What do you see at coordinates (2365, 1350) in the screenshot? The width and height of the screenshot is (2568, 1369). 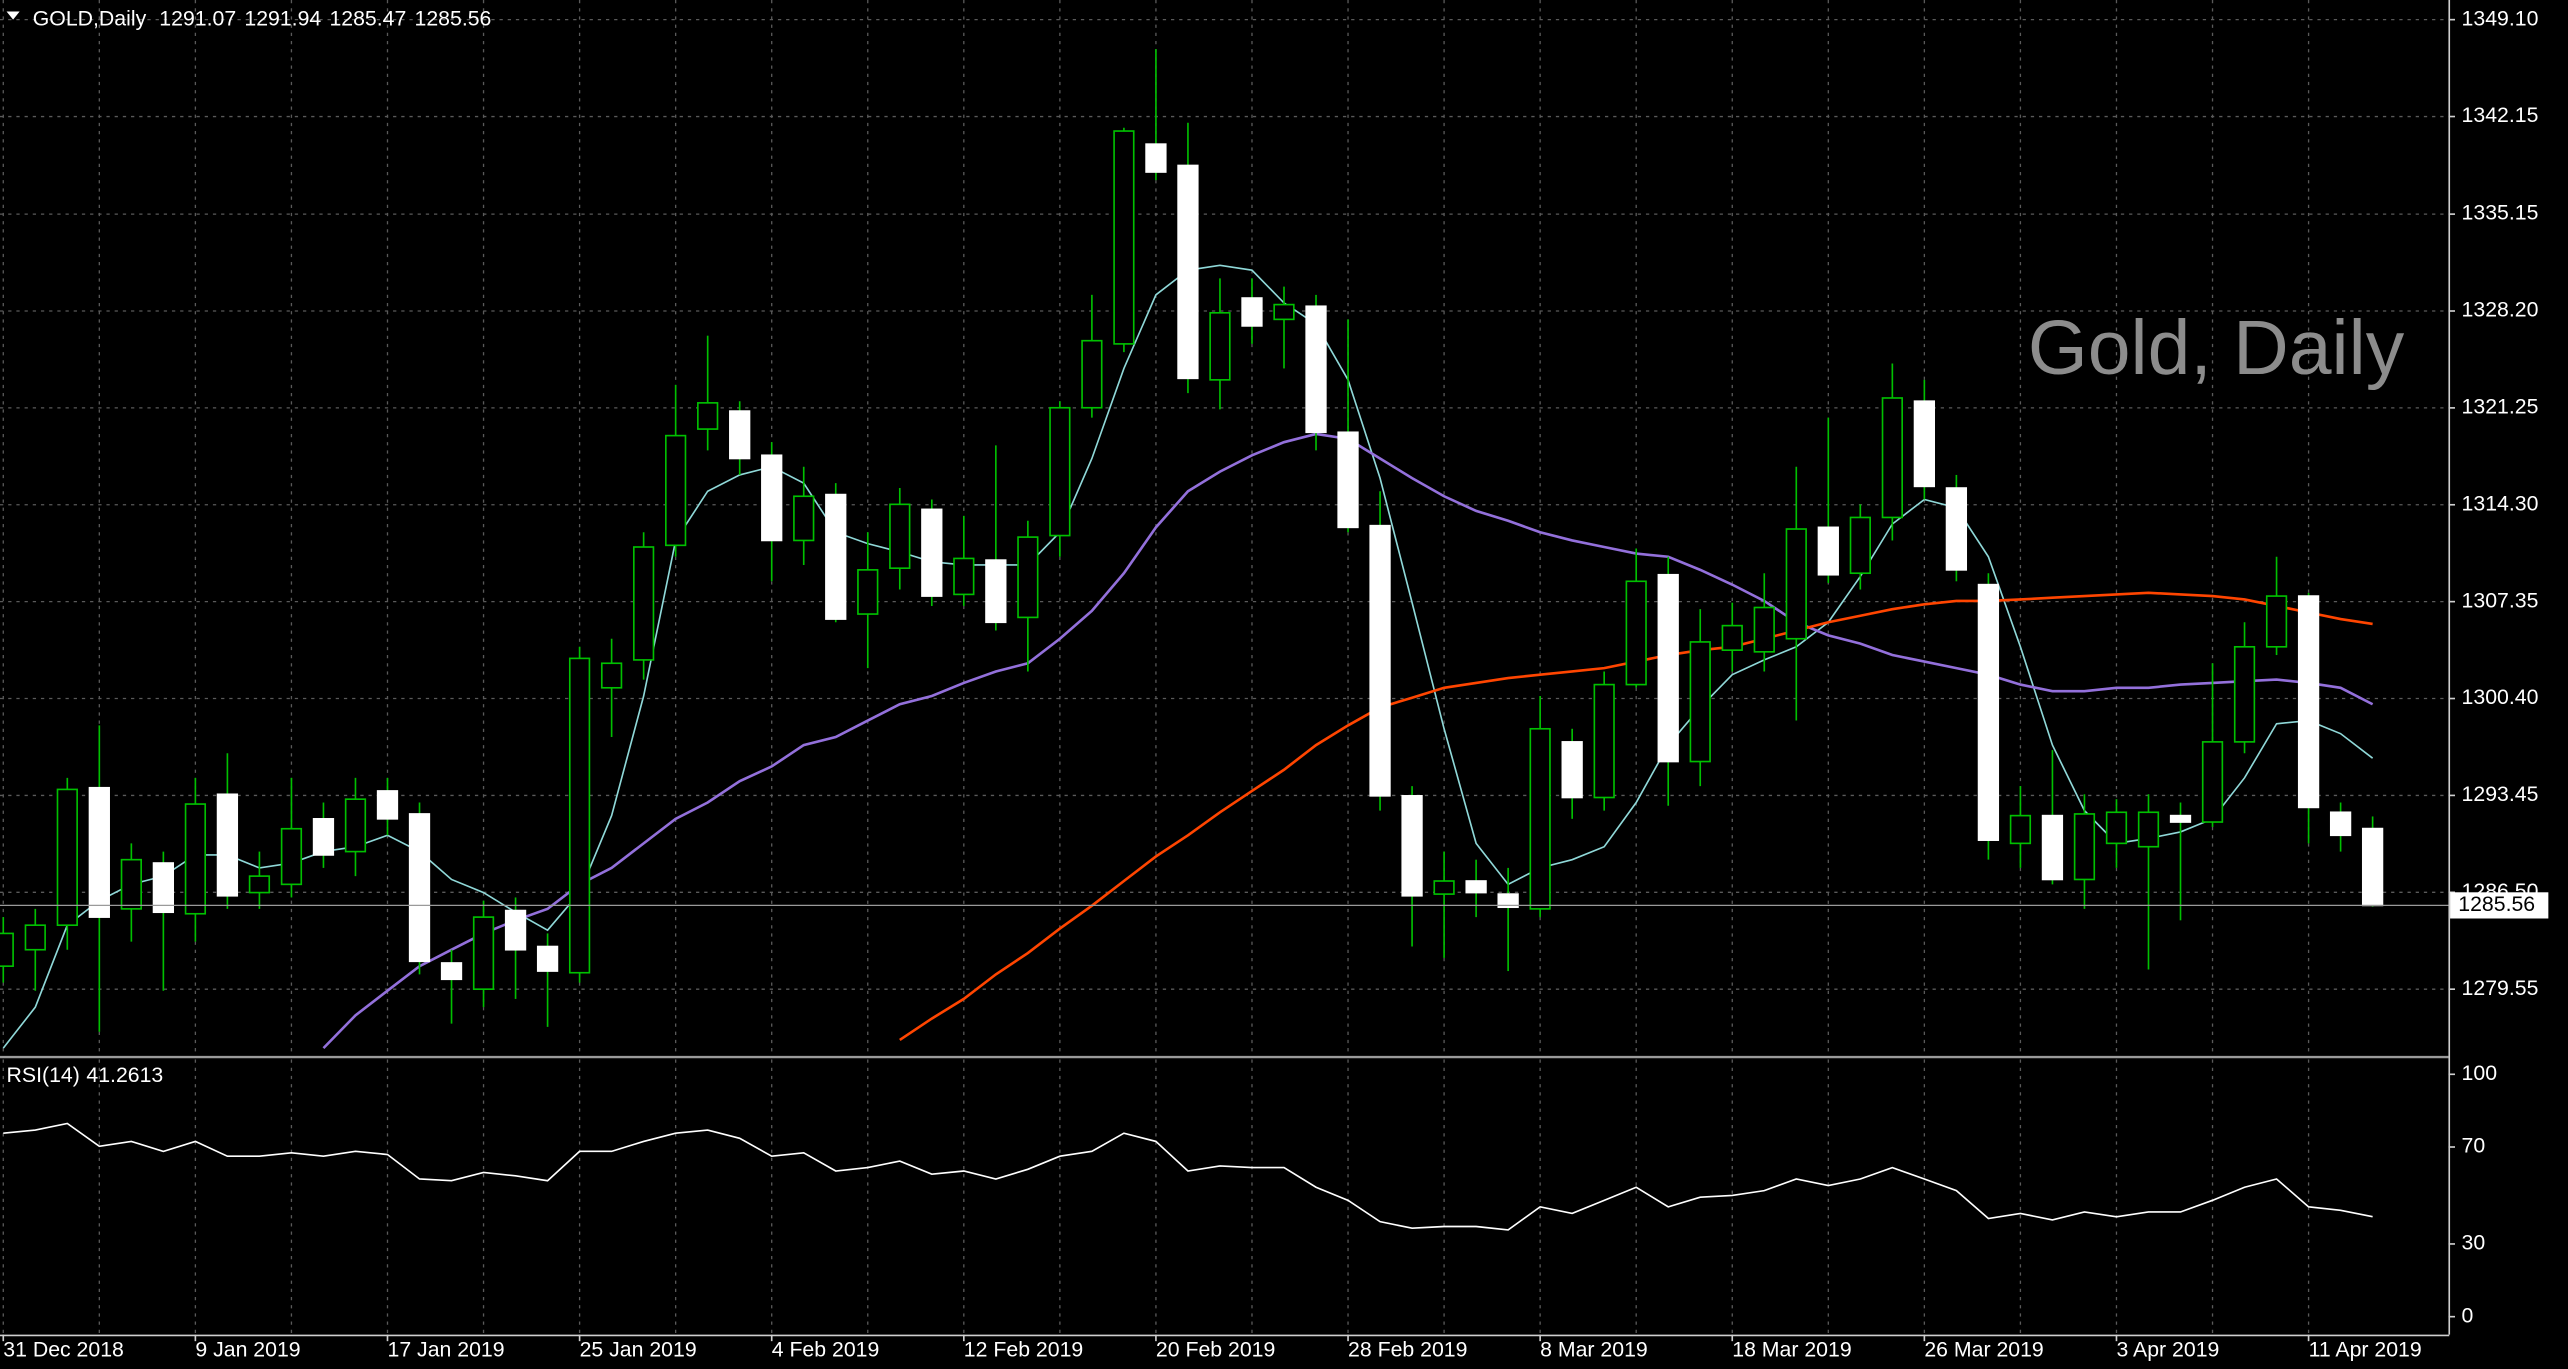 I see `x-tick-label: 11 Apr 2019` at bounding box center [2365, 1350].